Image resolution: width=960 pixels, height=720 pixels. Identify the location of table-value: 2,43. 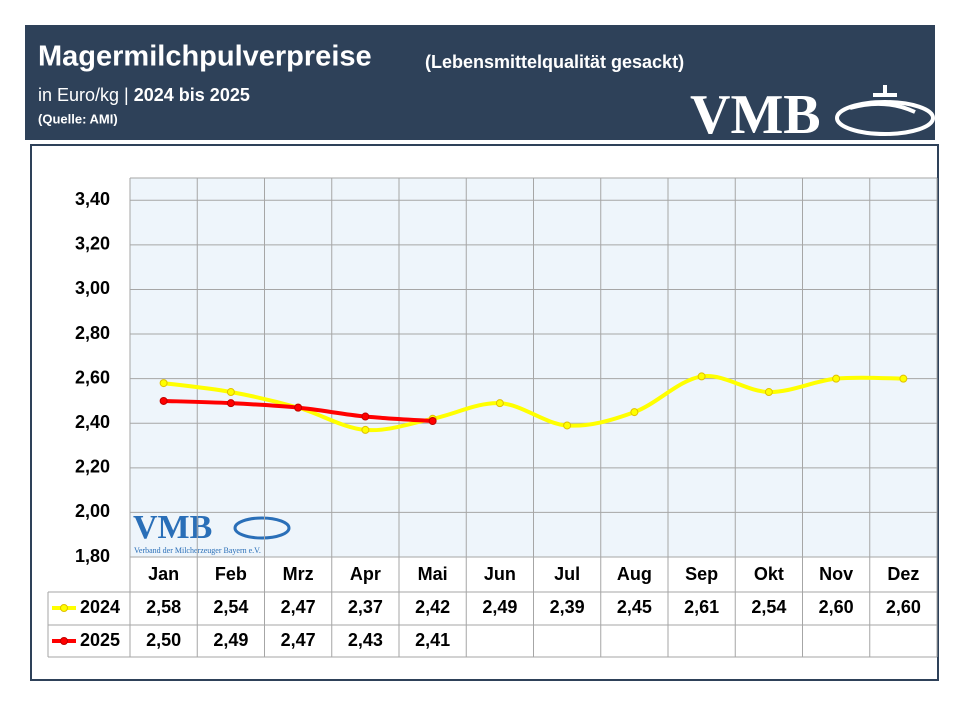
(365, 640).